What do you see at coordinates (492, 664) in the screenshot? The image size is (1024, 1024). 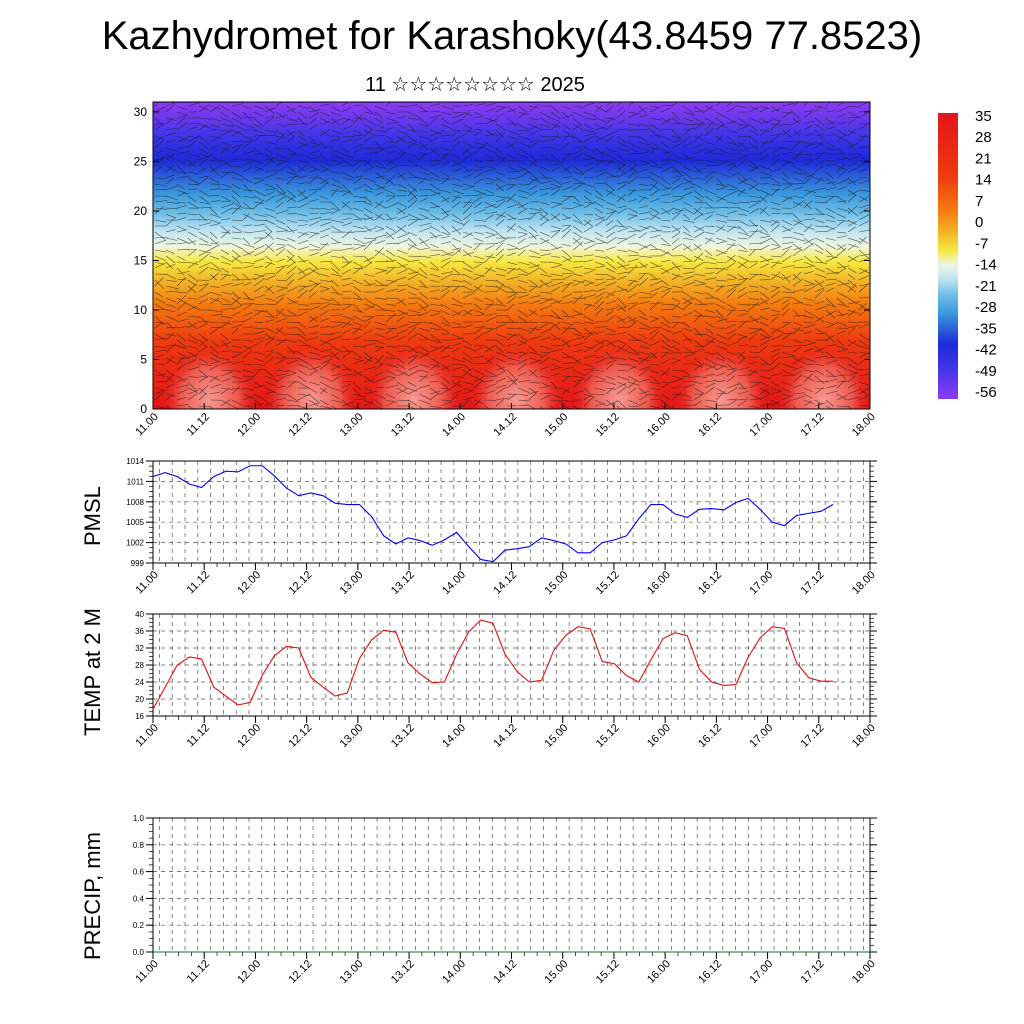 I see `series-line` at bounding box center [492, 664].